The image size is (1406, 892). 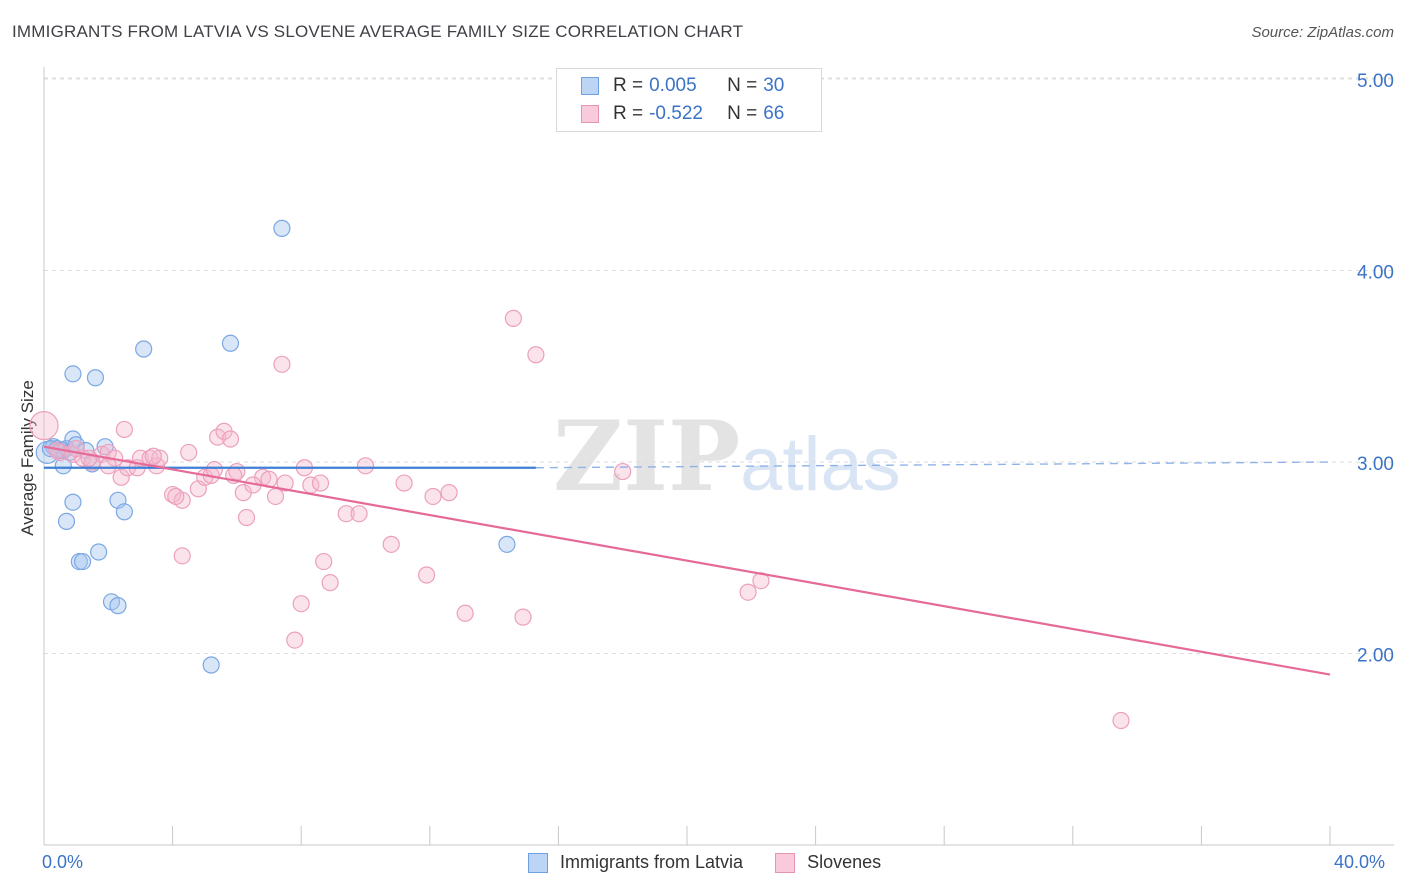 What do you see at coordinates (933, 465) in the screenshot?
I see `trend-line-latvia-projection` at bounding box center [933, 465].